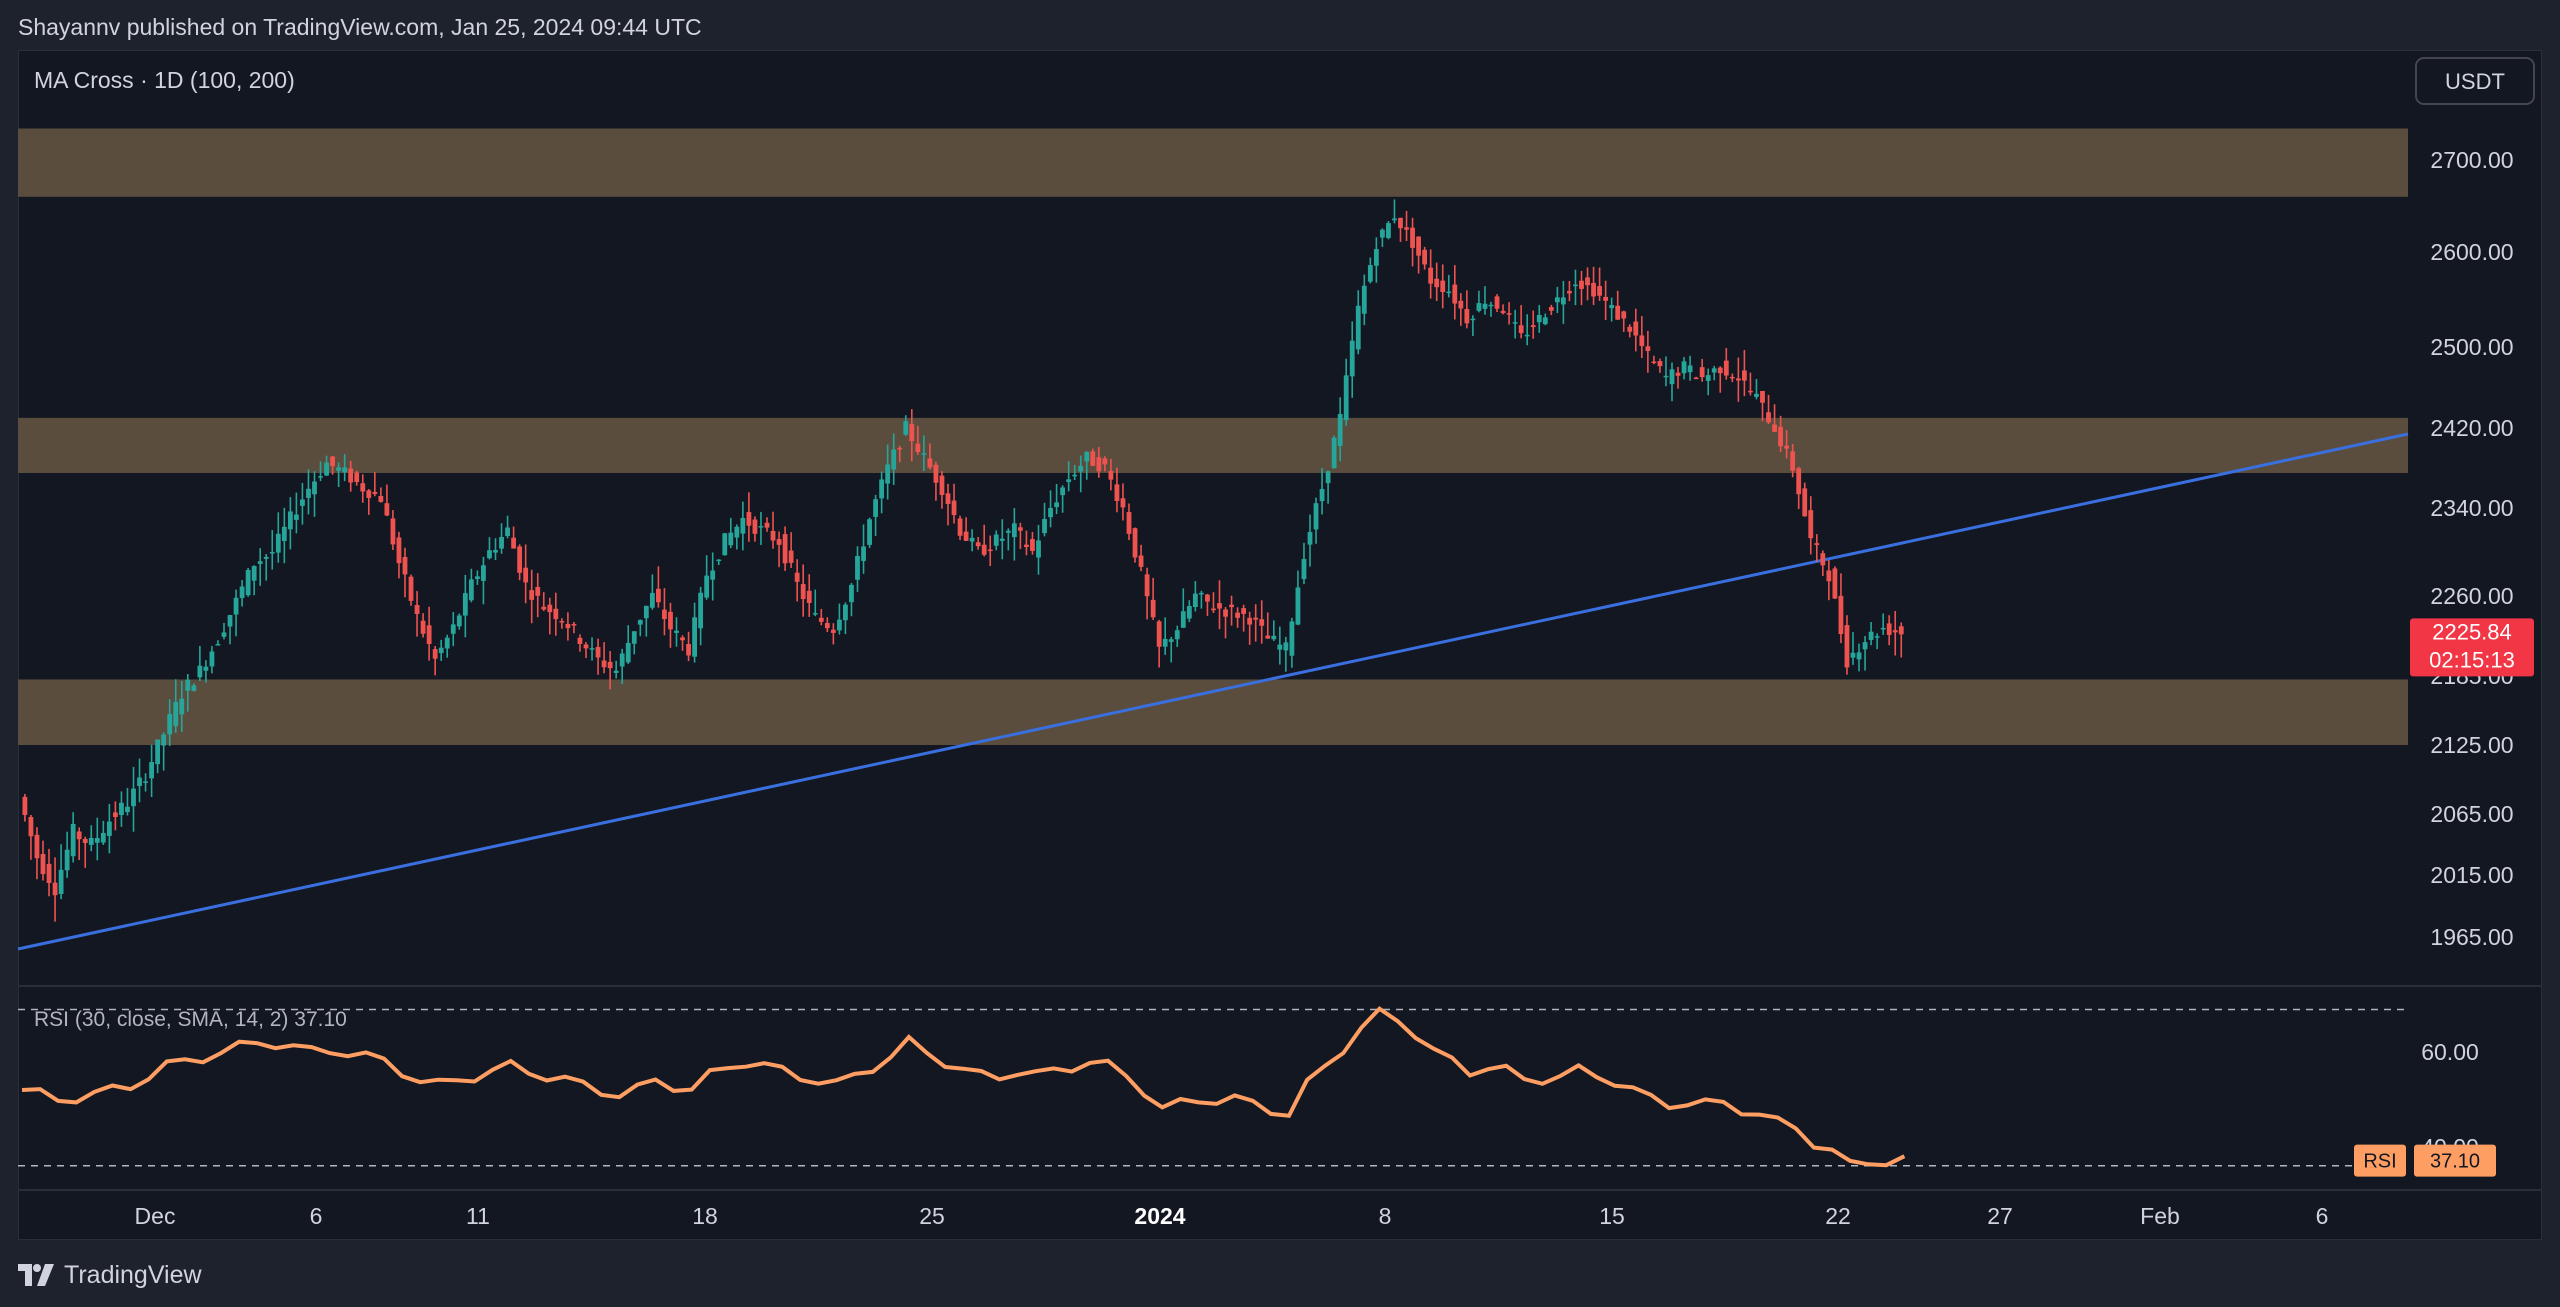 The height and width of the screenshot is (1307, 2560). What do you see at coordinates (110, 1275) in the screenshot?
I see `tradingview-logo: TradingView` at bounding box center [110, 1275].